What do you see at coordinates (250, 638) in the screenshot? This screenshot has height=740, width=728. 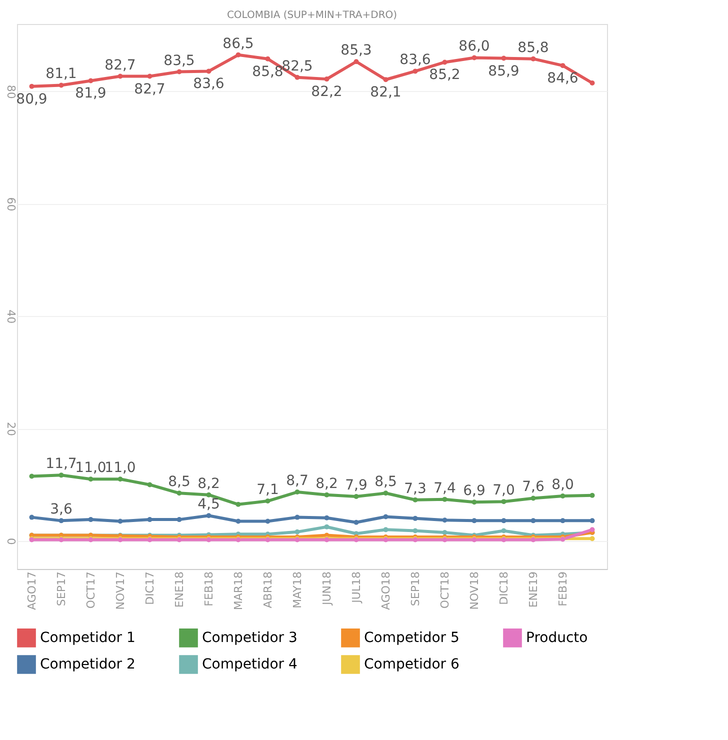 I see `legend-label: Competidor 3` at bounding box center [250, 638].